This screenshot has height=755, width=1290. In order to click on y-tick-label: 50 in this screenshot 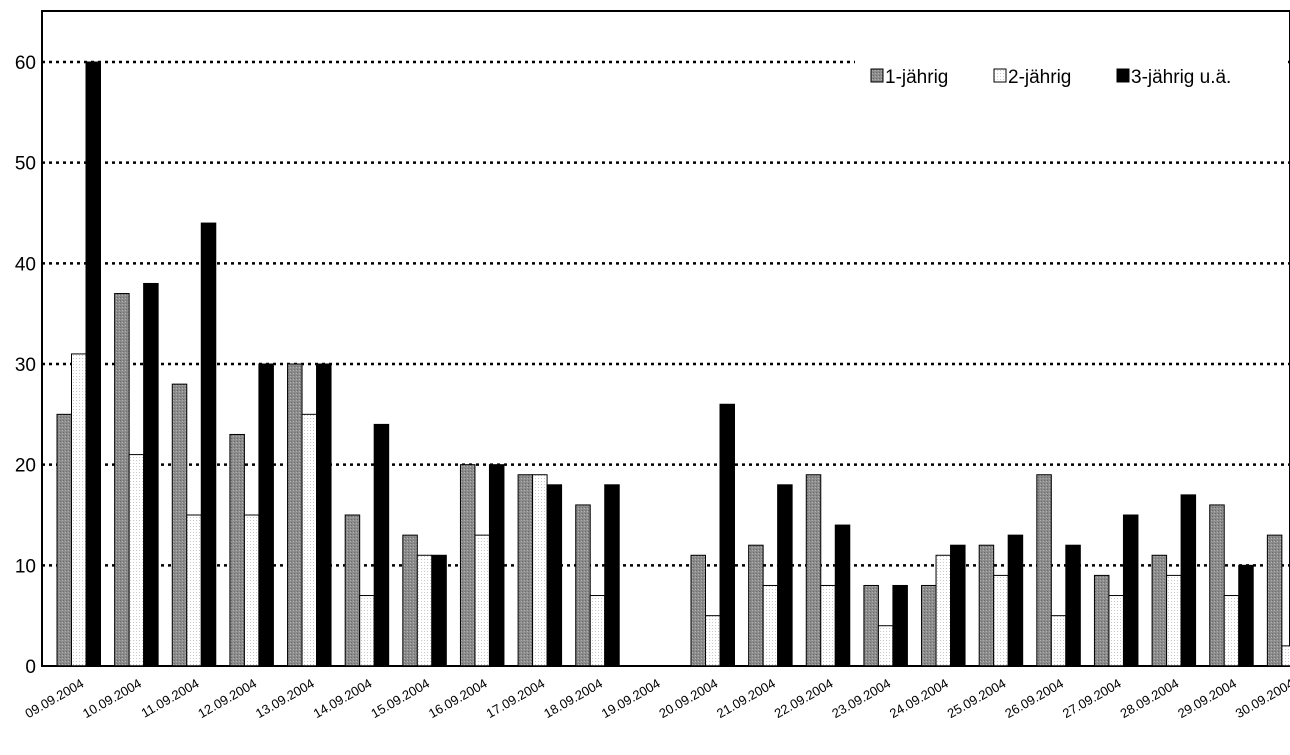, I will do `click(25, 164)`.